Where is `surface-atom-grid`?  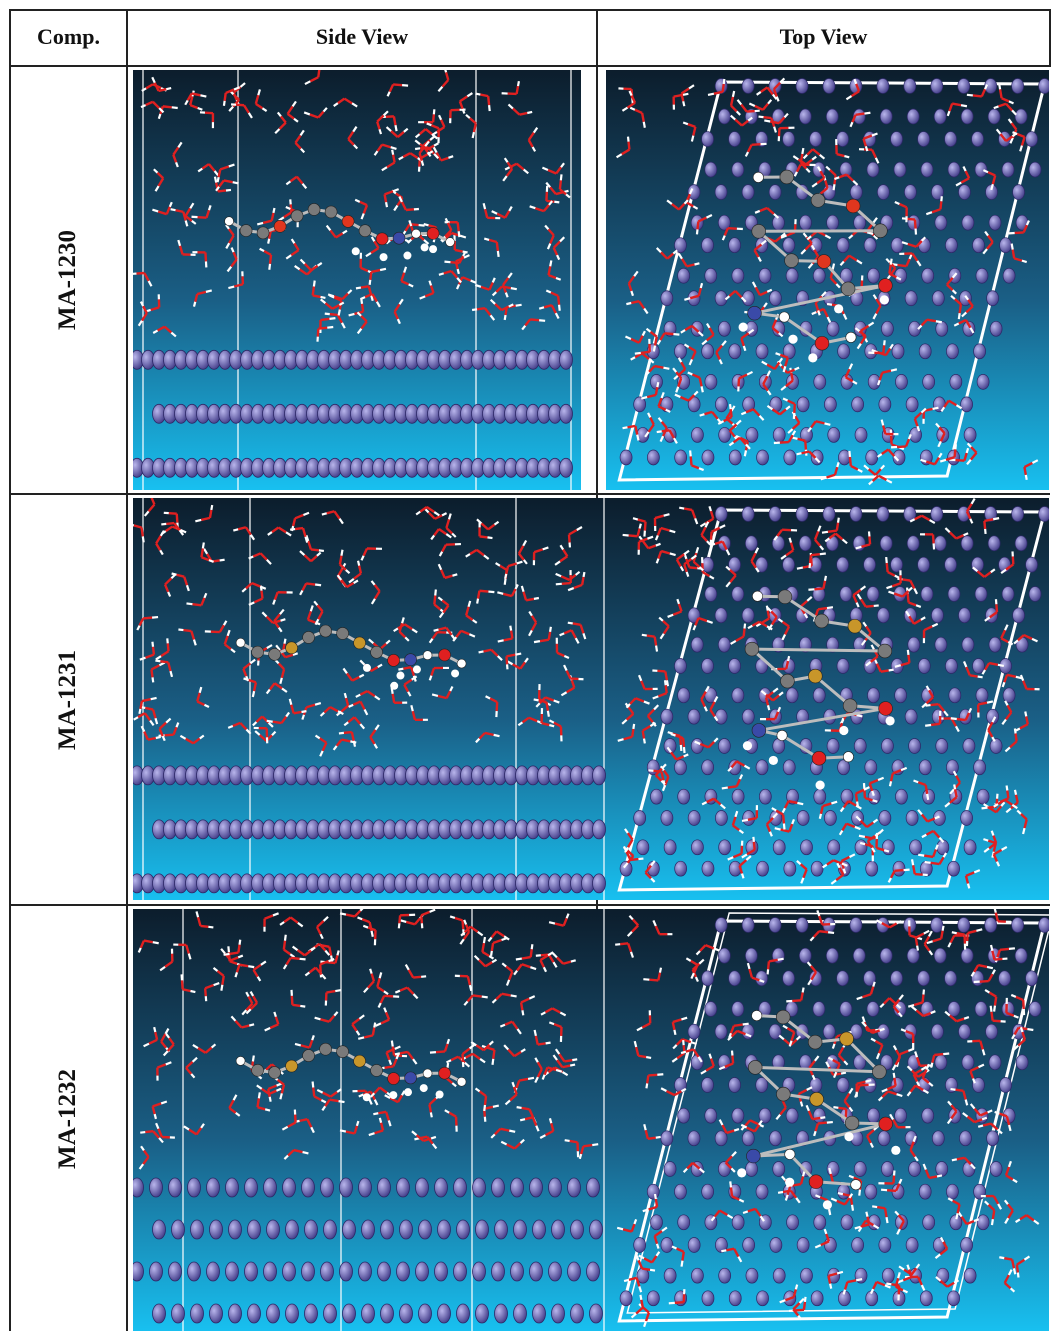 surface-atom-grid is located at coordinates (834, 1112).